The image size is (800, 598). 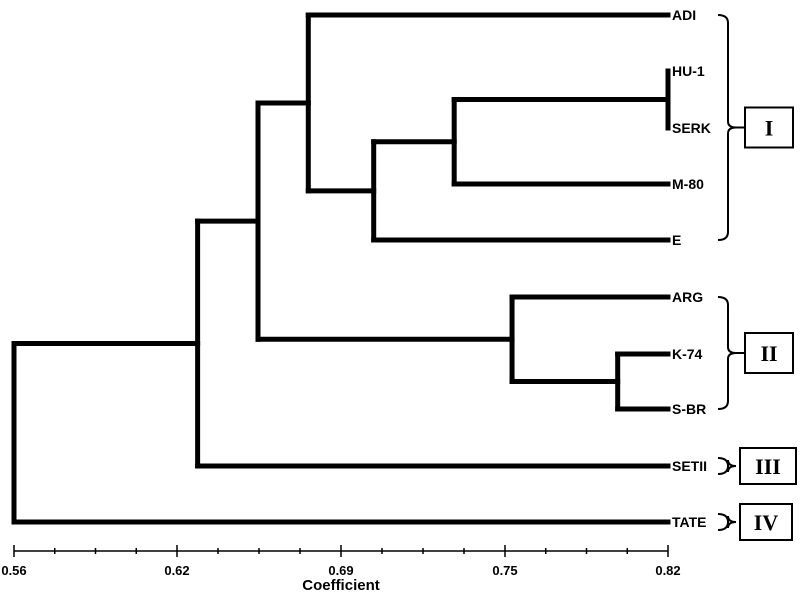 I want to click on x-tick-label-2: 0.69, so click(x=340, y=570).